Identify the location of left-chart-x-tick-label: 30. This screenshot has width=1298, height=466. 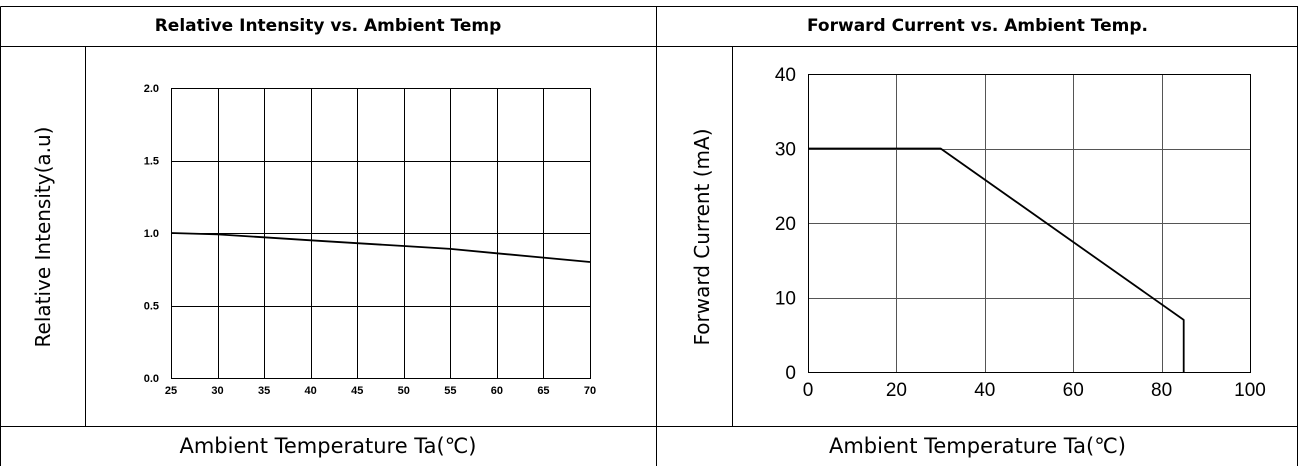
(217, 391).